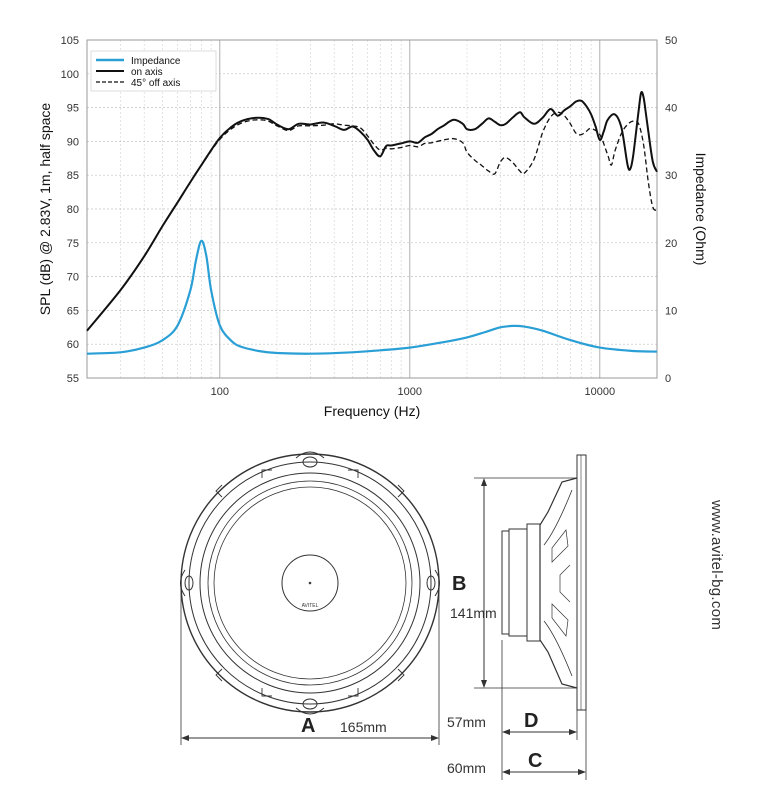 Image resolution: width=761 pixels, height=790 pixels. Describe the element at coordinates (308, 726) in the screenshot. I see `dim-a-letter: A` at that location.